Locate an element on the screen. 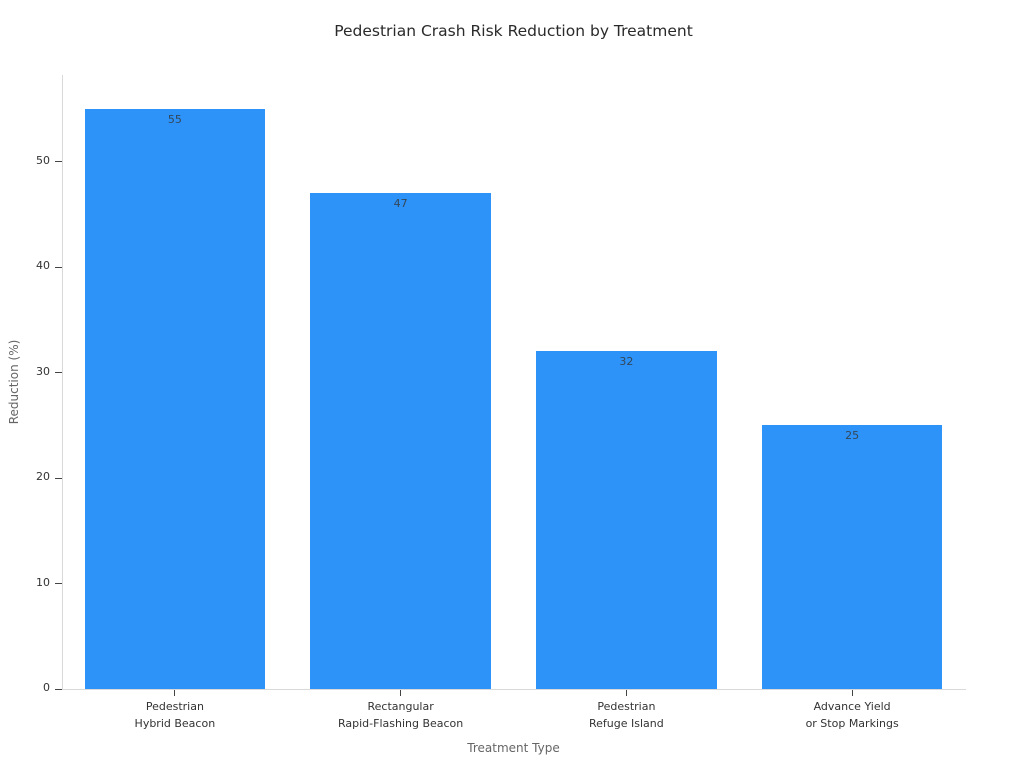  y-tick-label: 40 is located at coordinates (43, 265).